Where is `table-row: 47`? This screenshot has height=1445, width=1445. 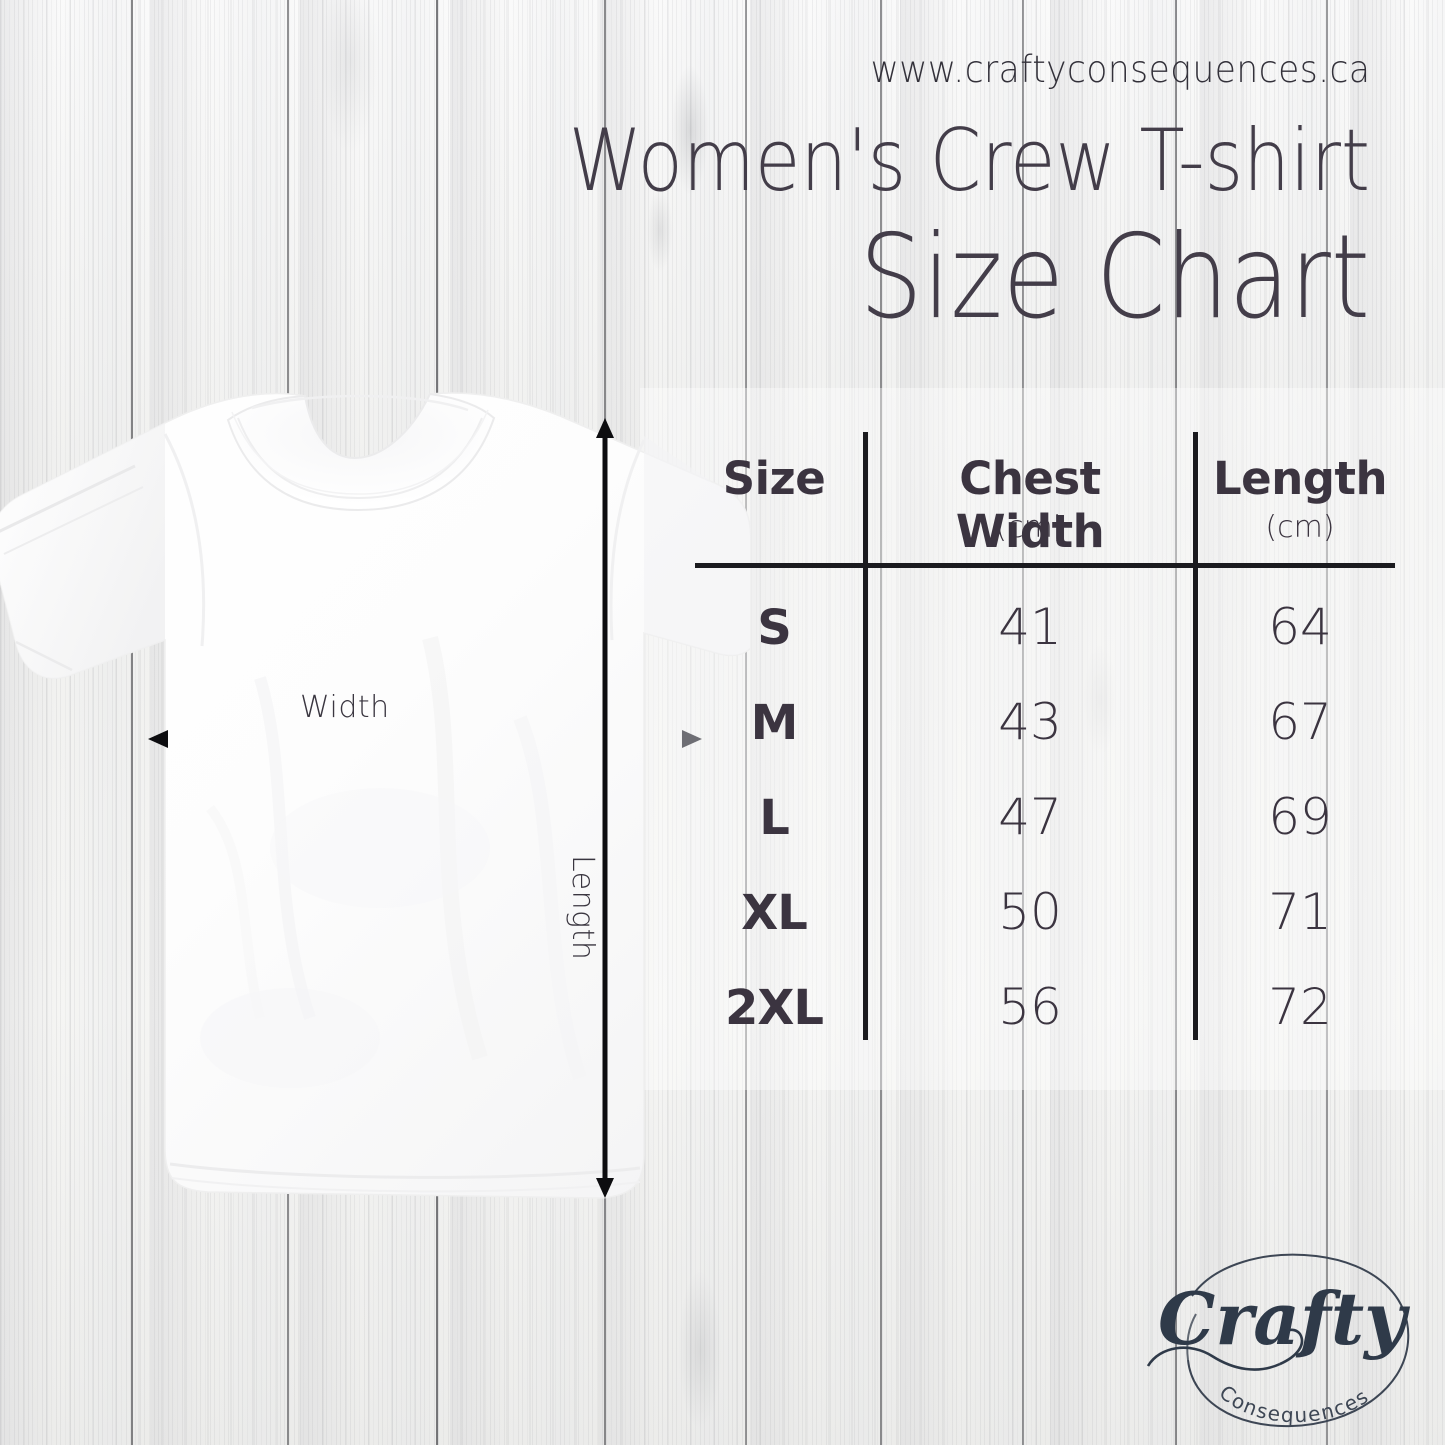 table-row: 47 is located at coordinates (1030, 817).